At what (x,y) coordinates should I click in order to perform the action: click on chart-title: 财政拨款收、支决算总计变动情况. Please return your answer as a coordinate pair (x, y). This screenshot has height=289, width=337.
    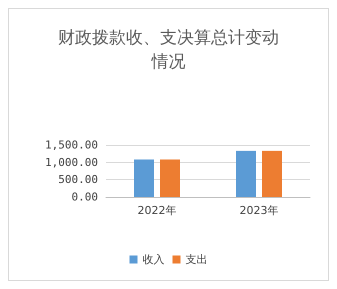
    Looking at the image, I should click on (168, 50).